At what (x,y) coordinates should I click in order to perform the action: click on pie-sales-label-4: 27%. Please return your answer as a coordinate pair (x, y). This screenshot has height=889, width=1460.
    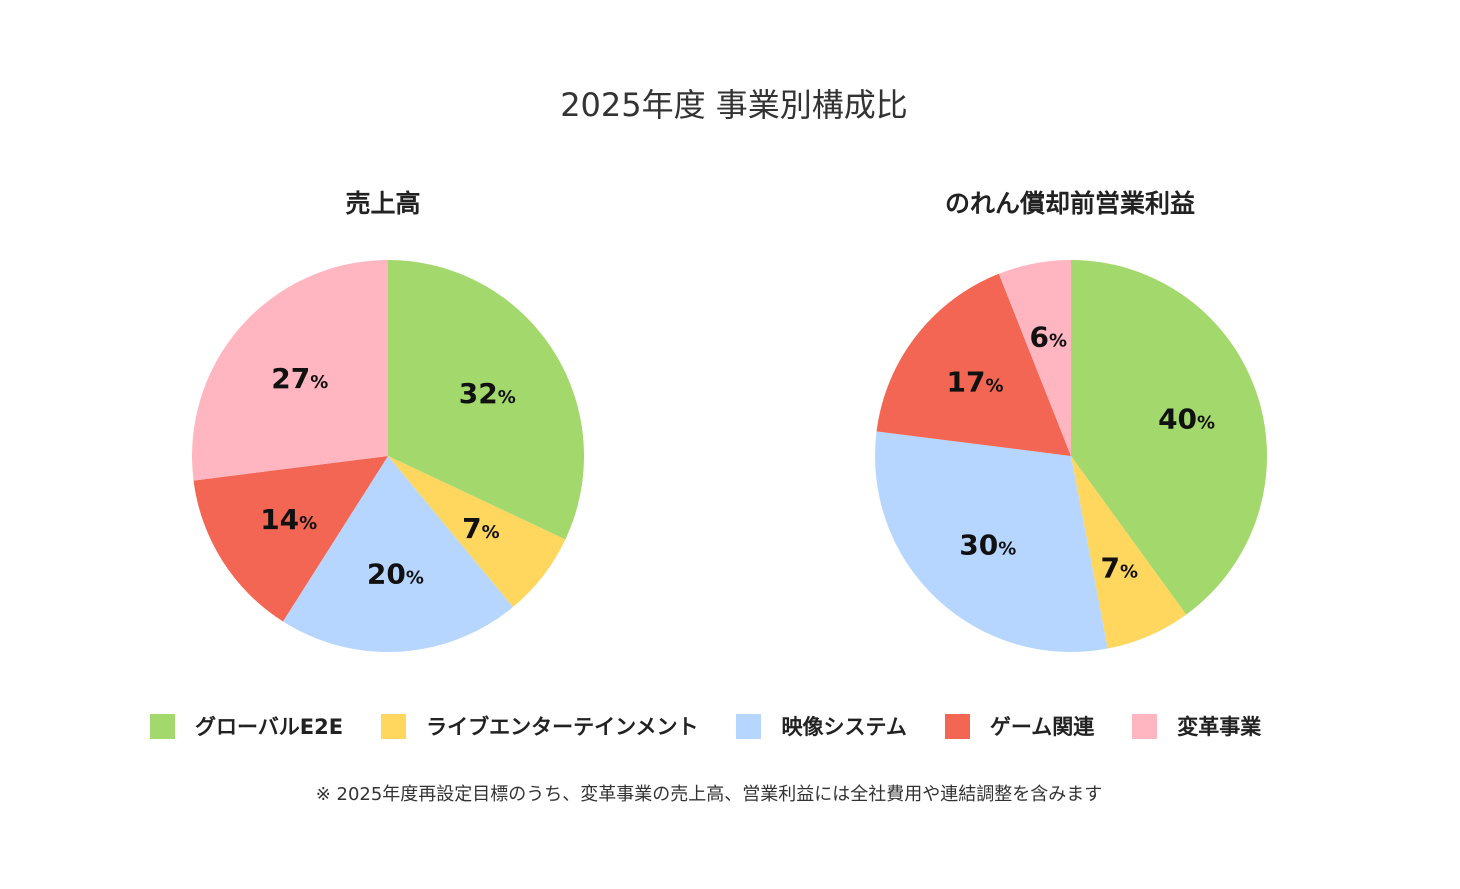
    Looking at the image, I should click on (299, 378).